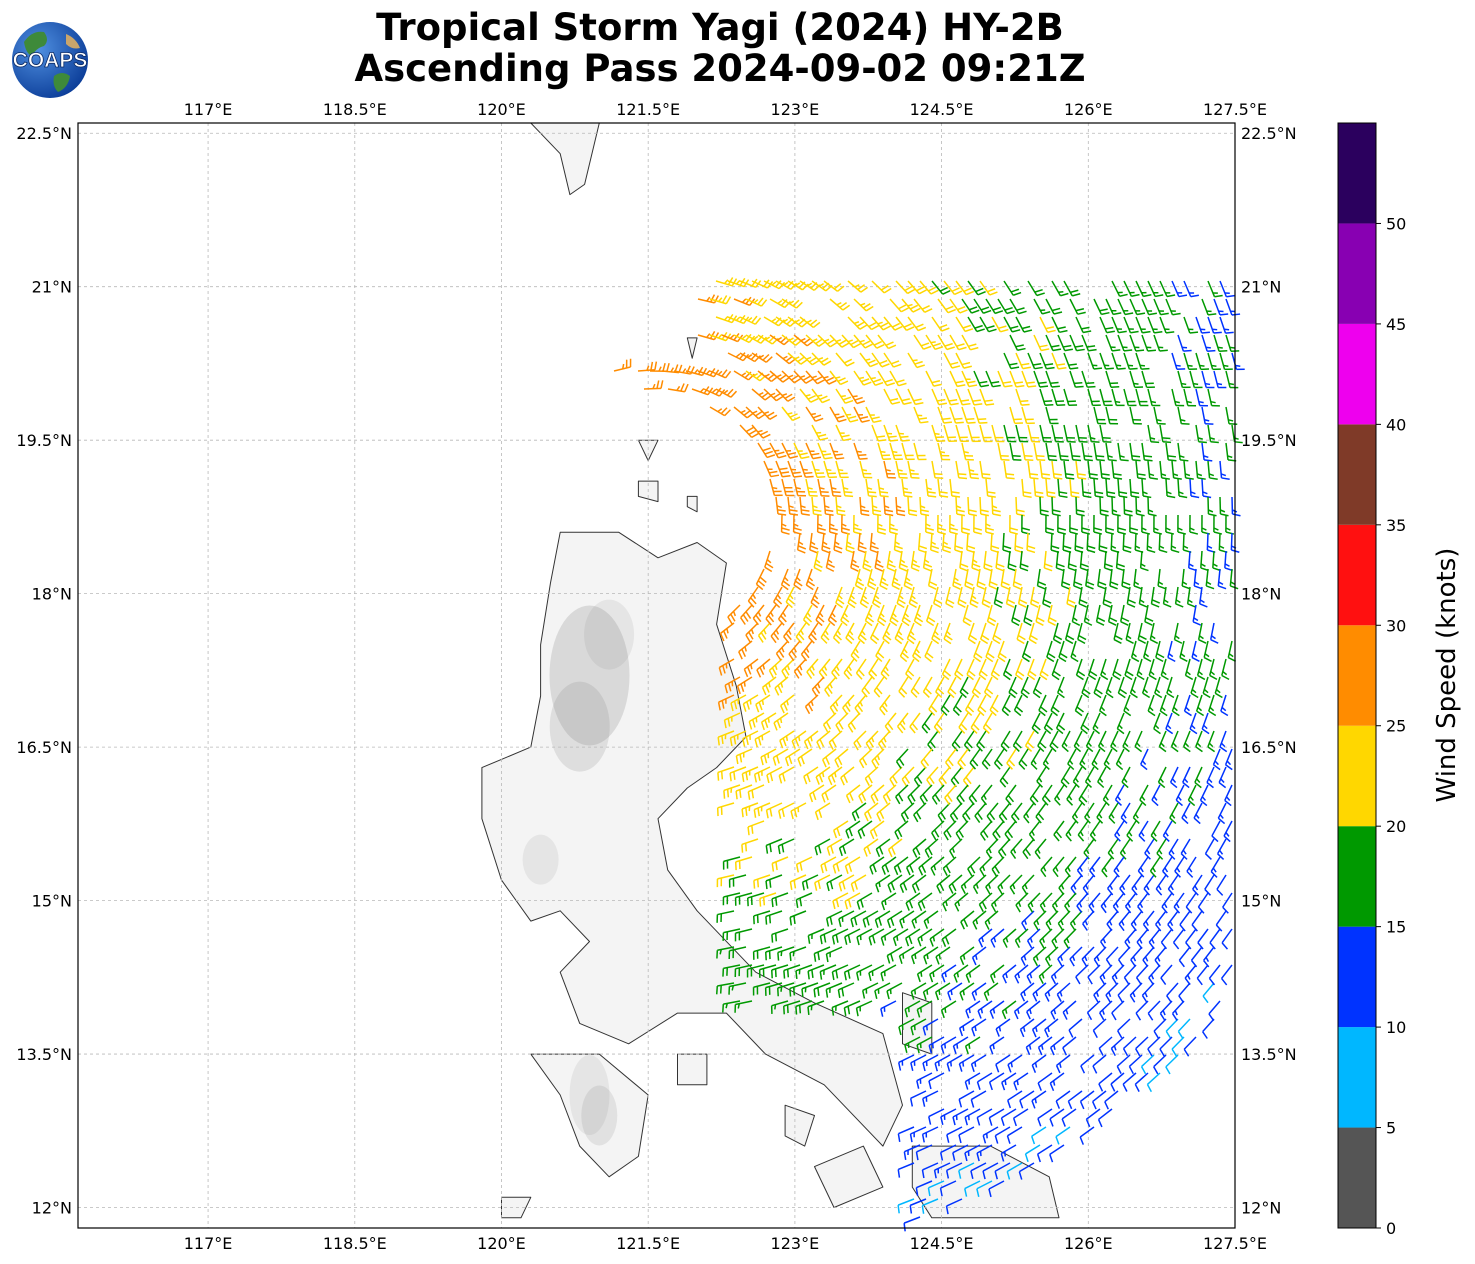  I want to click on lat-tick-label-left: 18°N, so click(52, 594).